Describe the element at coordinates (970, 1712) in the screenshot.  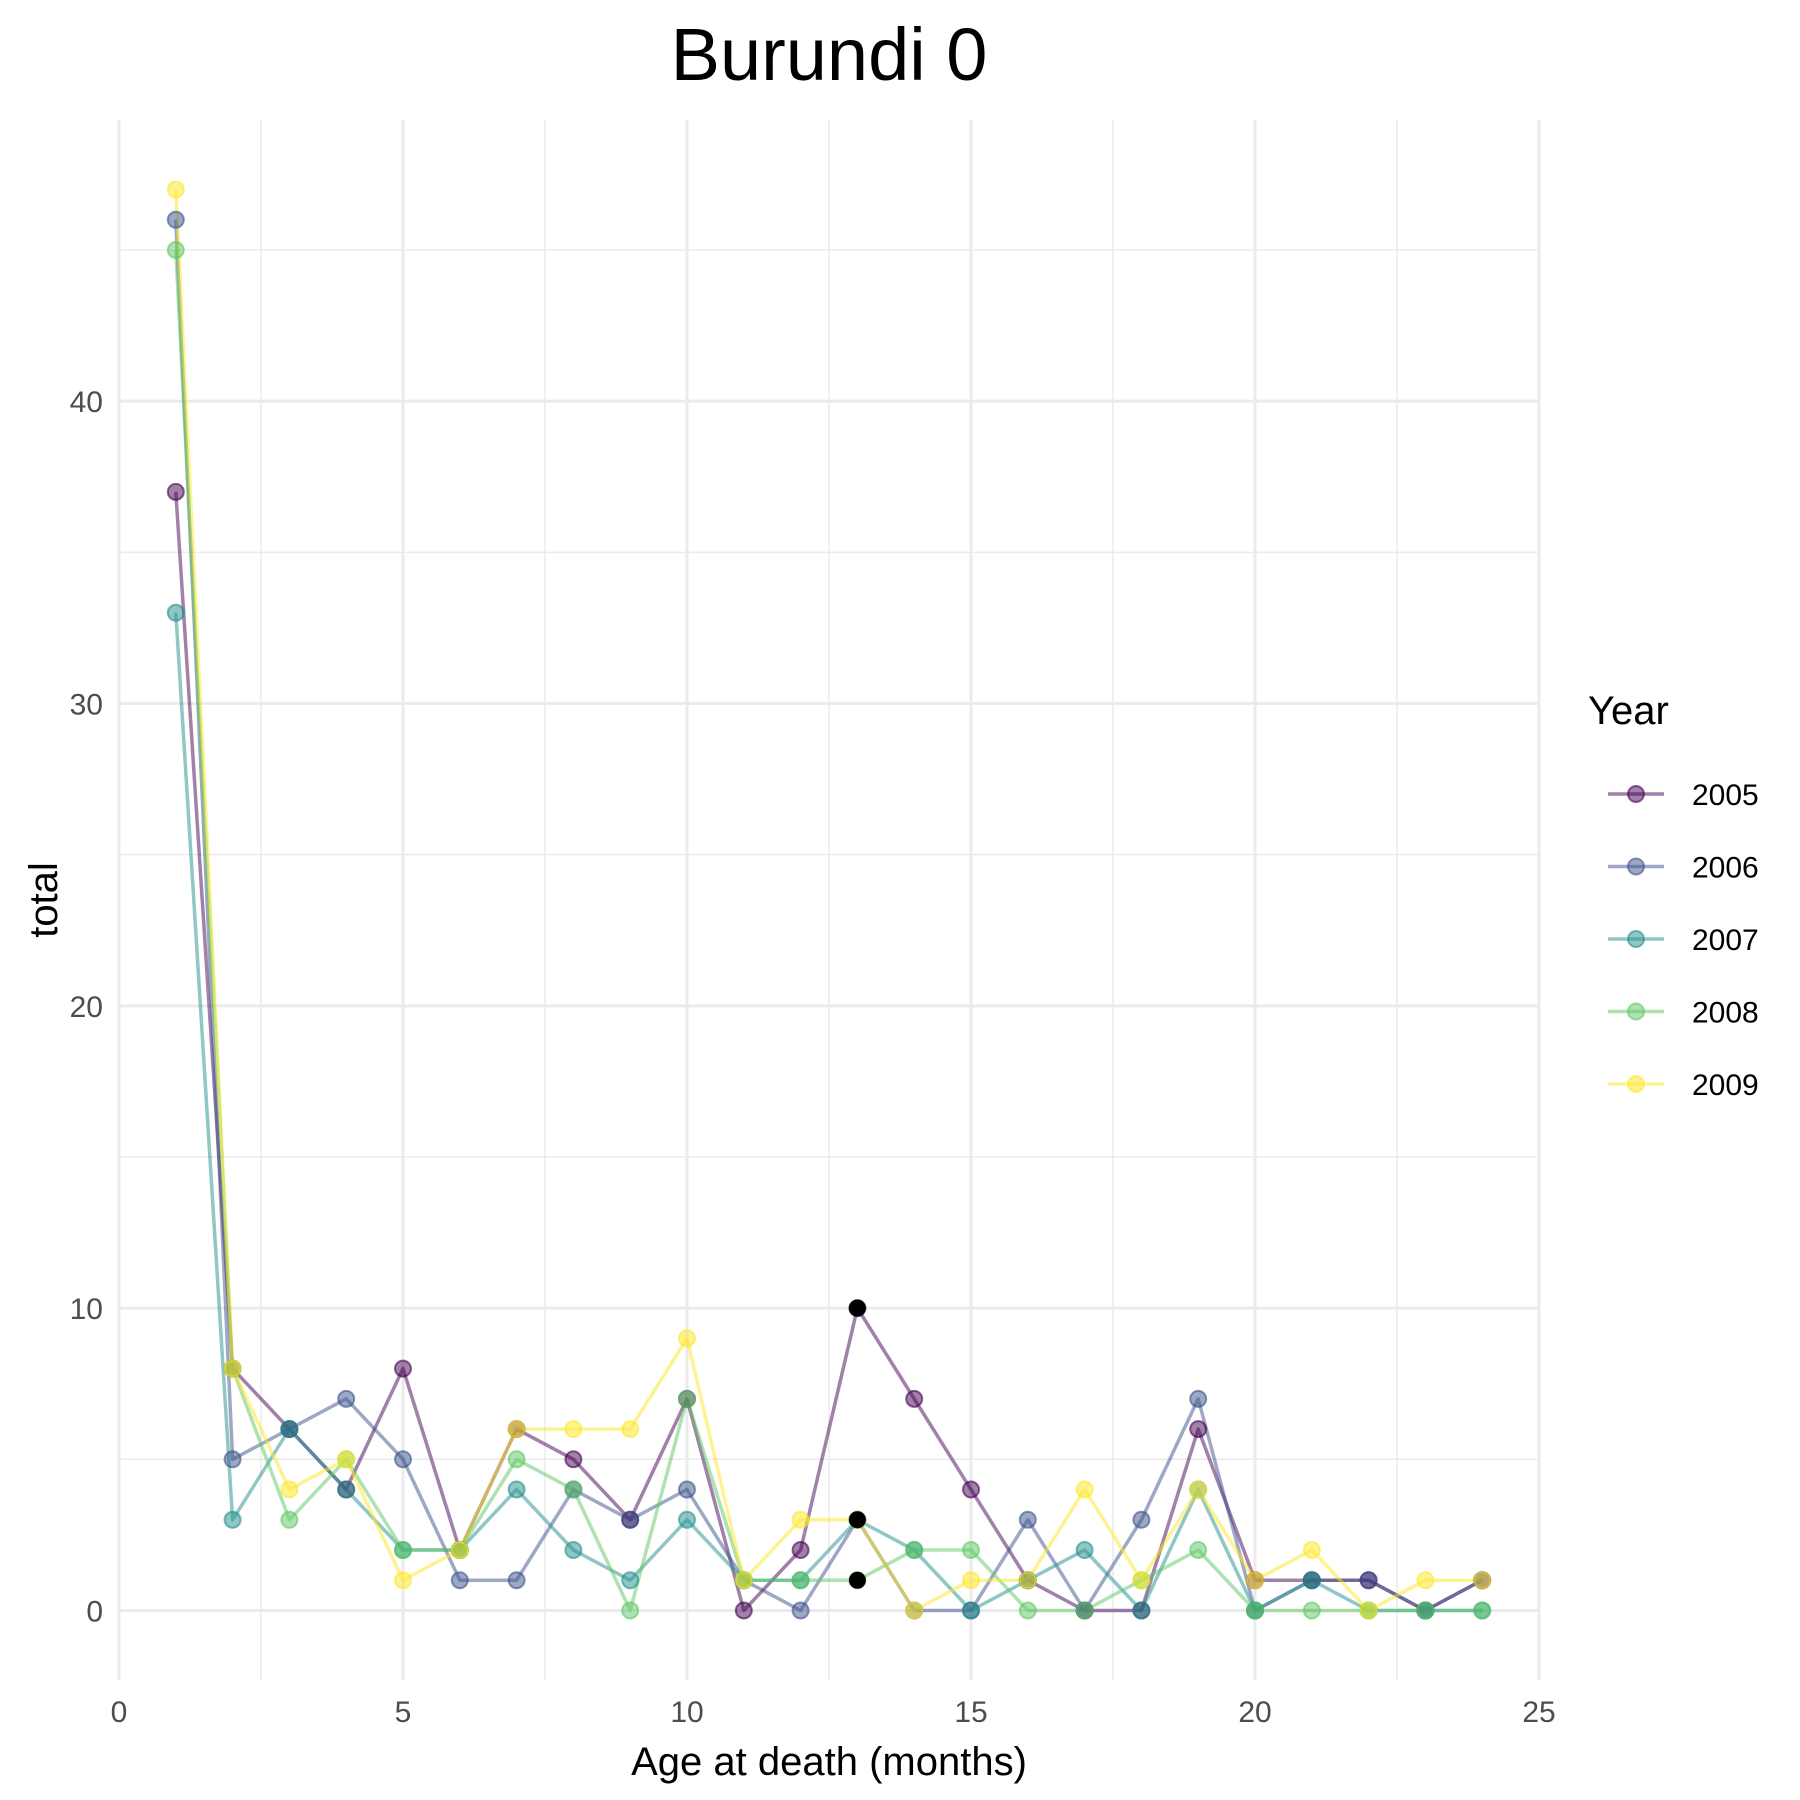
I see `x-tick-label: 15` at that location.